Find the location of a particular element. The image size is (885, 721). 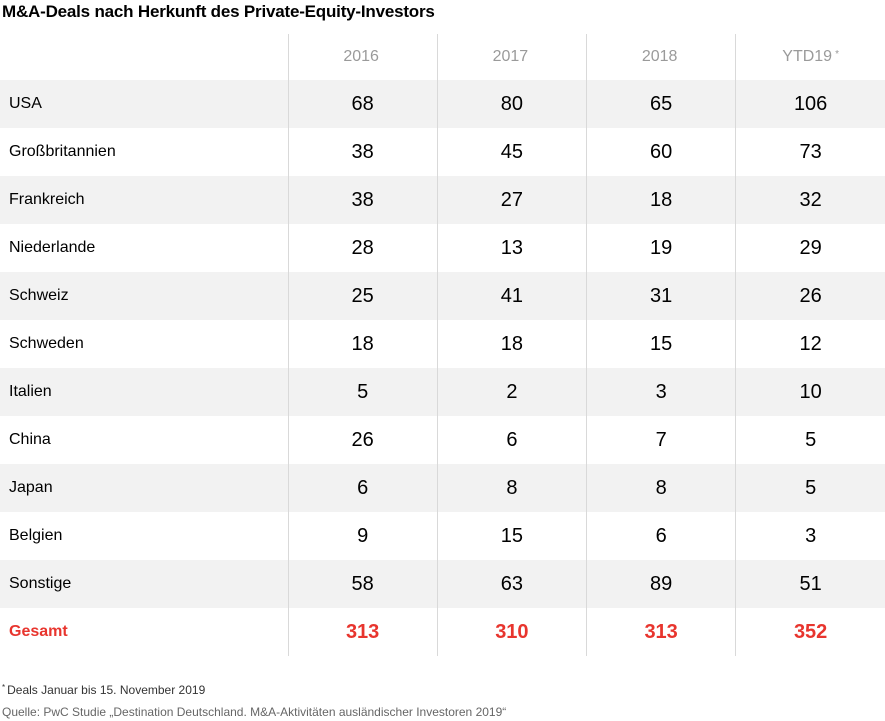

value-cell: 106 is located at coordinates (810, 104).